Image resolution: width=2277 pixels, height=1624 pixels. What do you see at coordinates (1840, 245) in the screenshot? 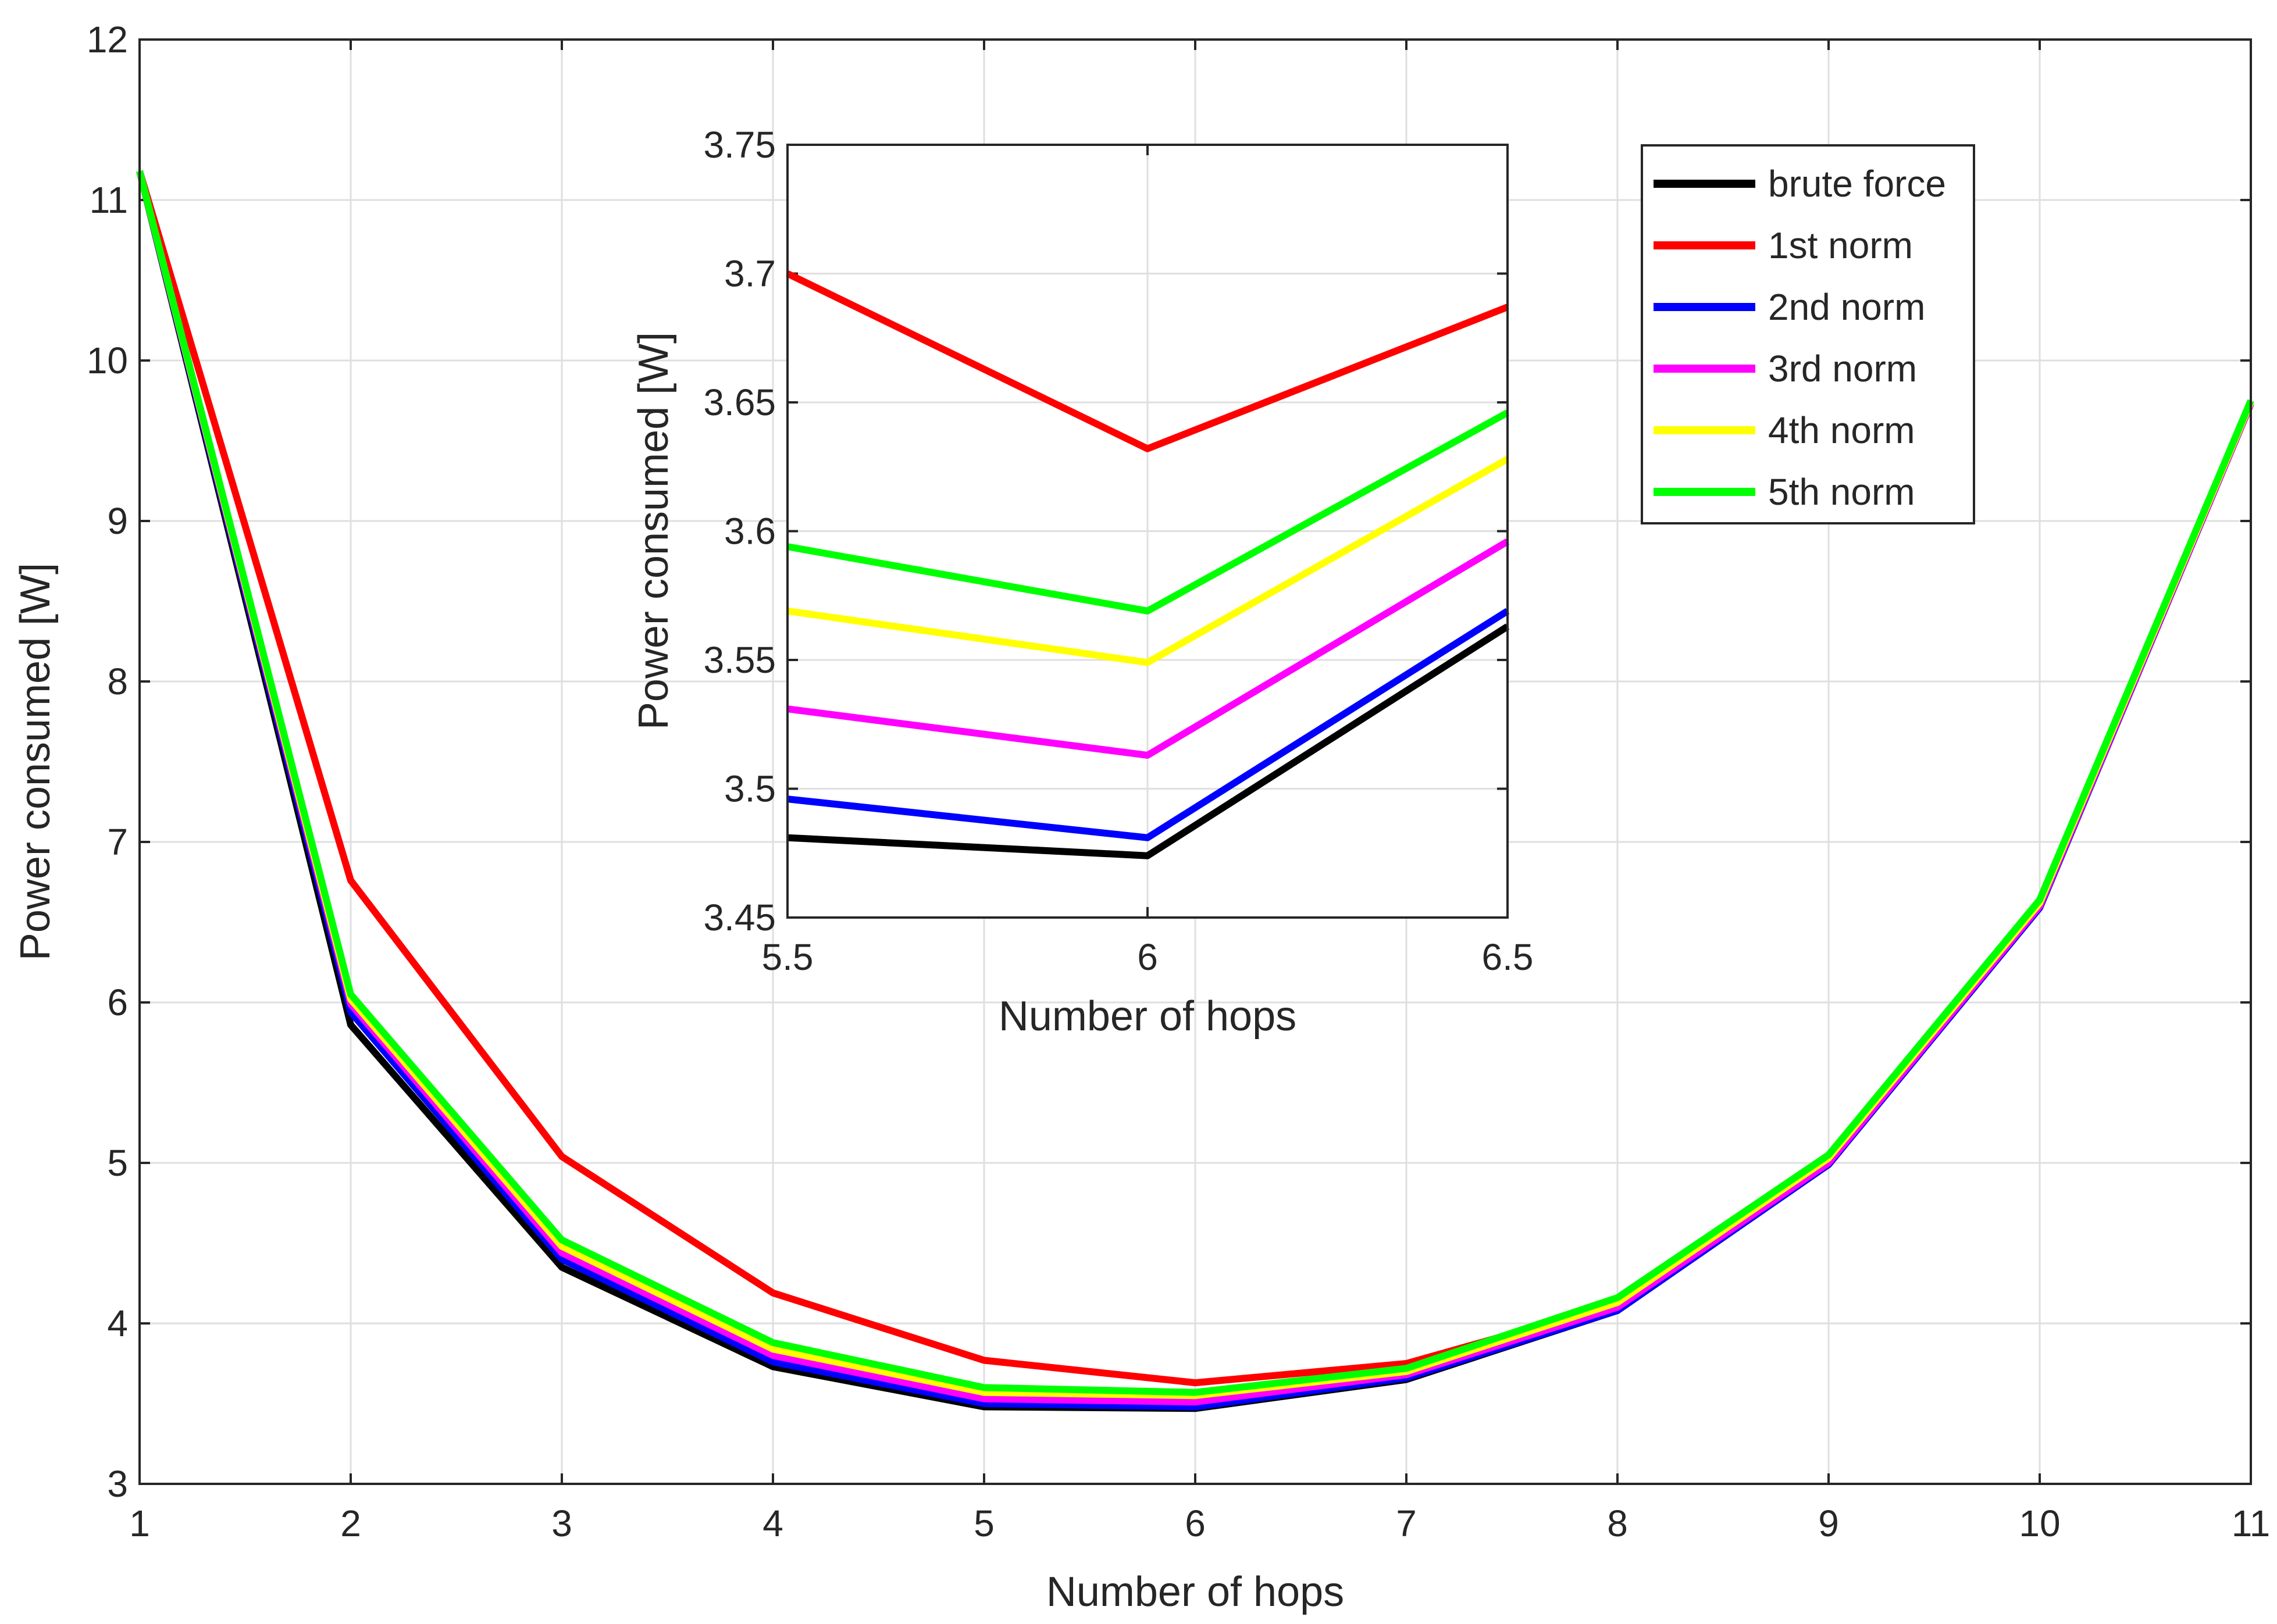
I see `legend-label-1st-norm: 1st norm` at bounding box center [1840, 245].